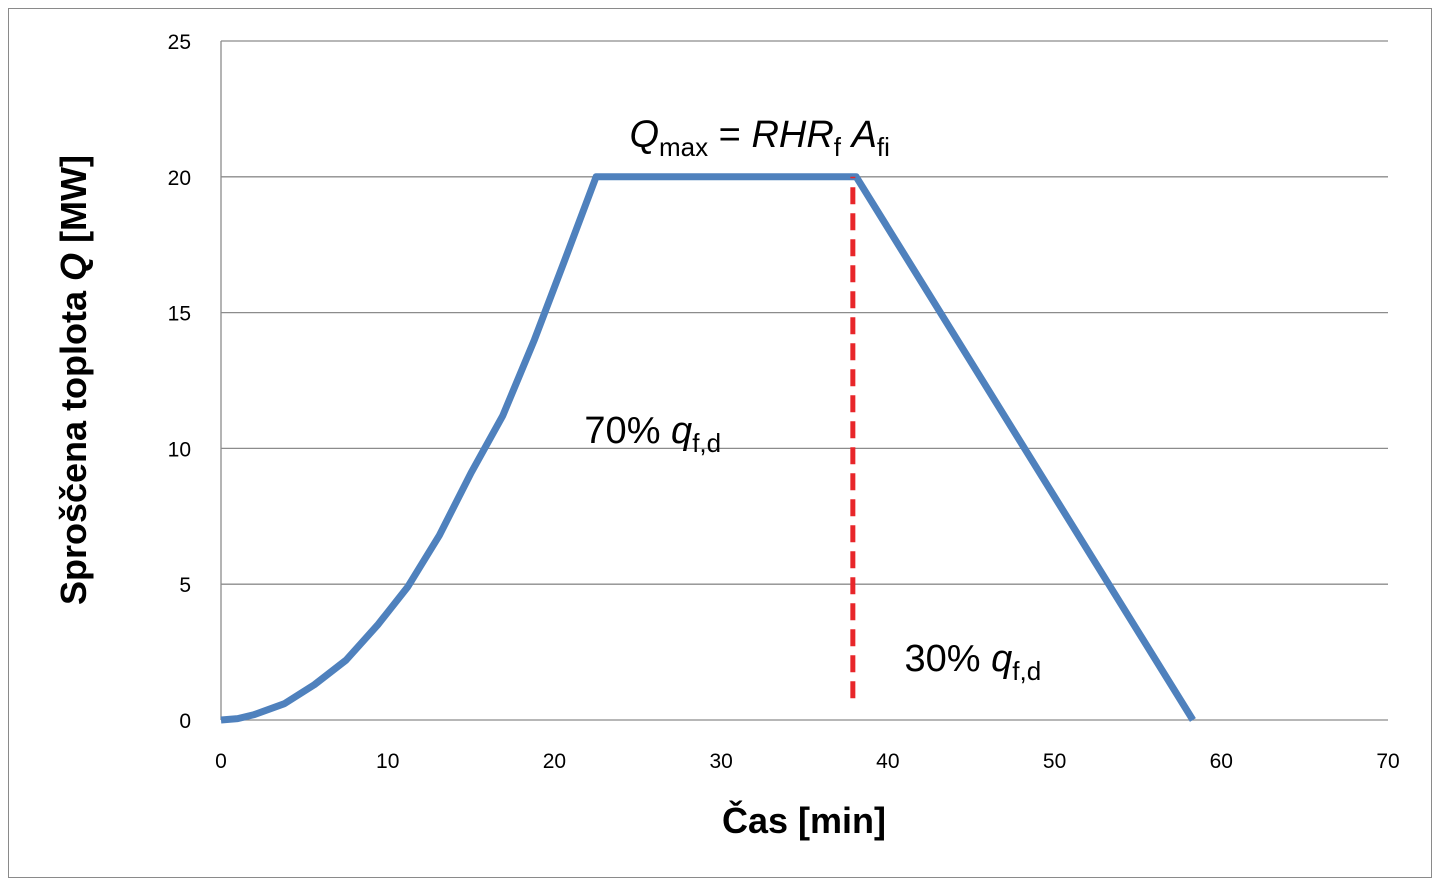  Describe the element at coordinates (179, 42) in the screenshot. I see `y-tick-label-25: 25` at that location.